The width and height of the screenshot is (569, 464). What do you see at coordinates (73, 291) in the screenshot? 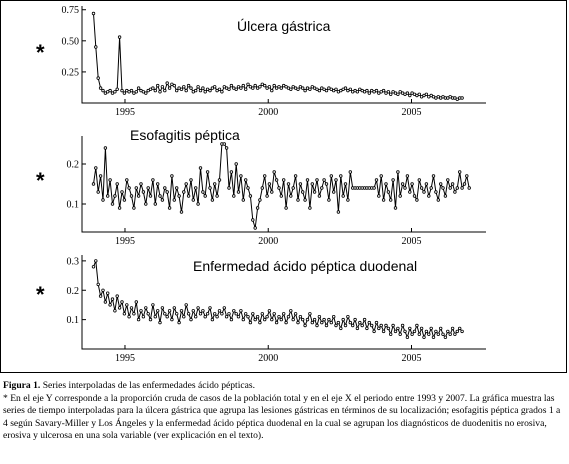
I see `chart-3-y-tick-label: 0.2` at bounding box center [73, 291].